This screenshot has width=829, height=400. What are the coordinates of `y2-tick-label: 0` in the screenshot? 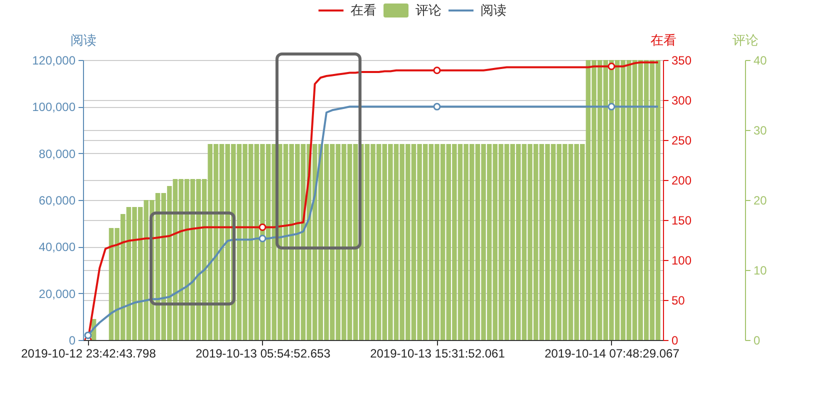 It's located at (675, 341).